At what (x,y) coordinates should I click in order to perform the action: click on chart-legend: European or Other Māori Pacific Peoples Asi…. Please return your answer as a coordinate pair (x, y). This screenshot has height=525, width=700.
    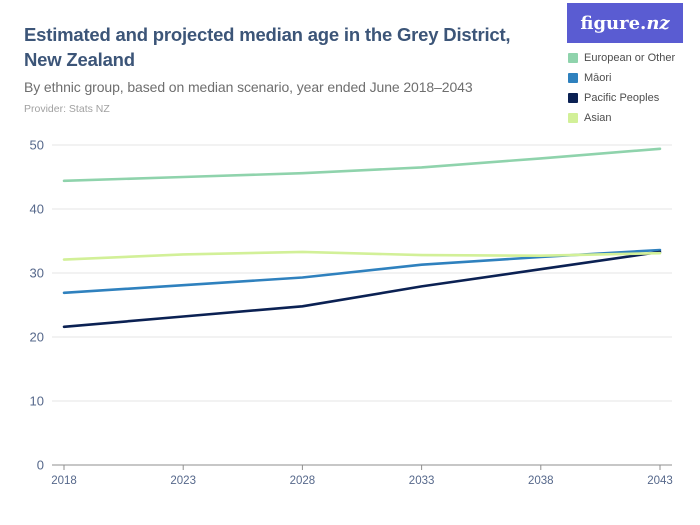
    Looking at the image, I should click on (633, 92).